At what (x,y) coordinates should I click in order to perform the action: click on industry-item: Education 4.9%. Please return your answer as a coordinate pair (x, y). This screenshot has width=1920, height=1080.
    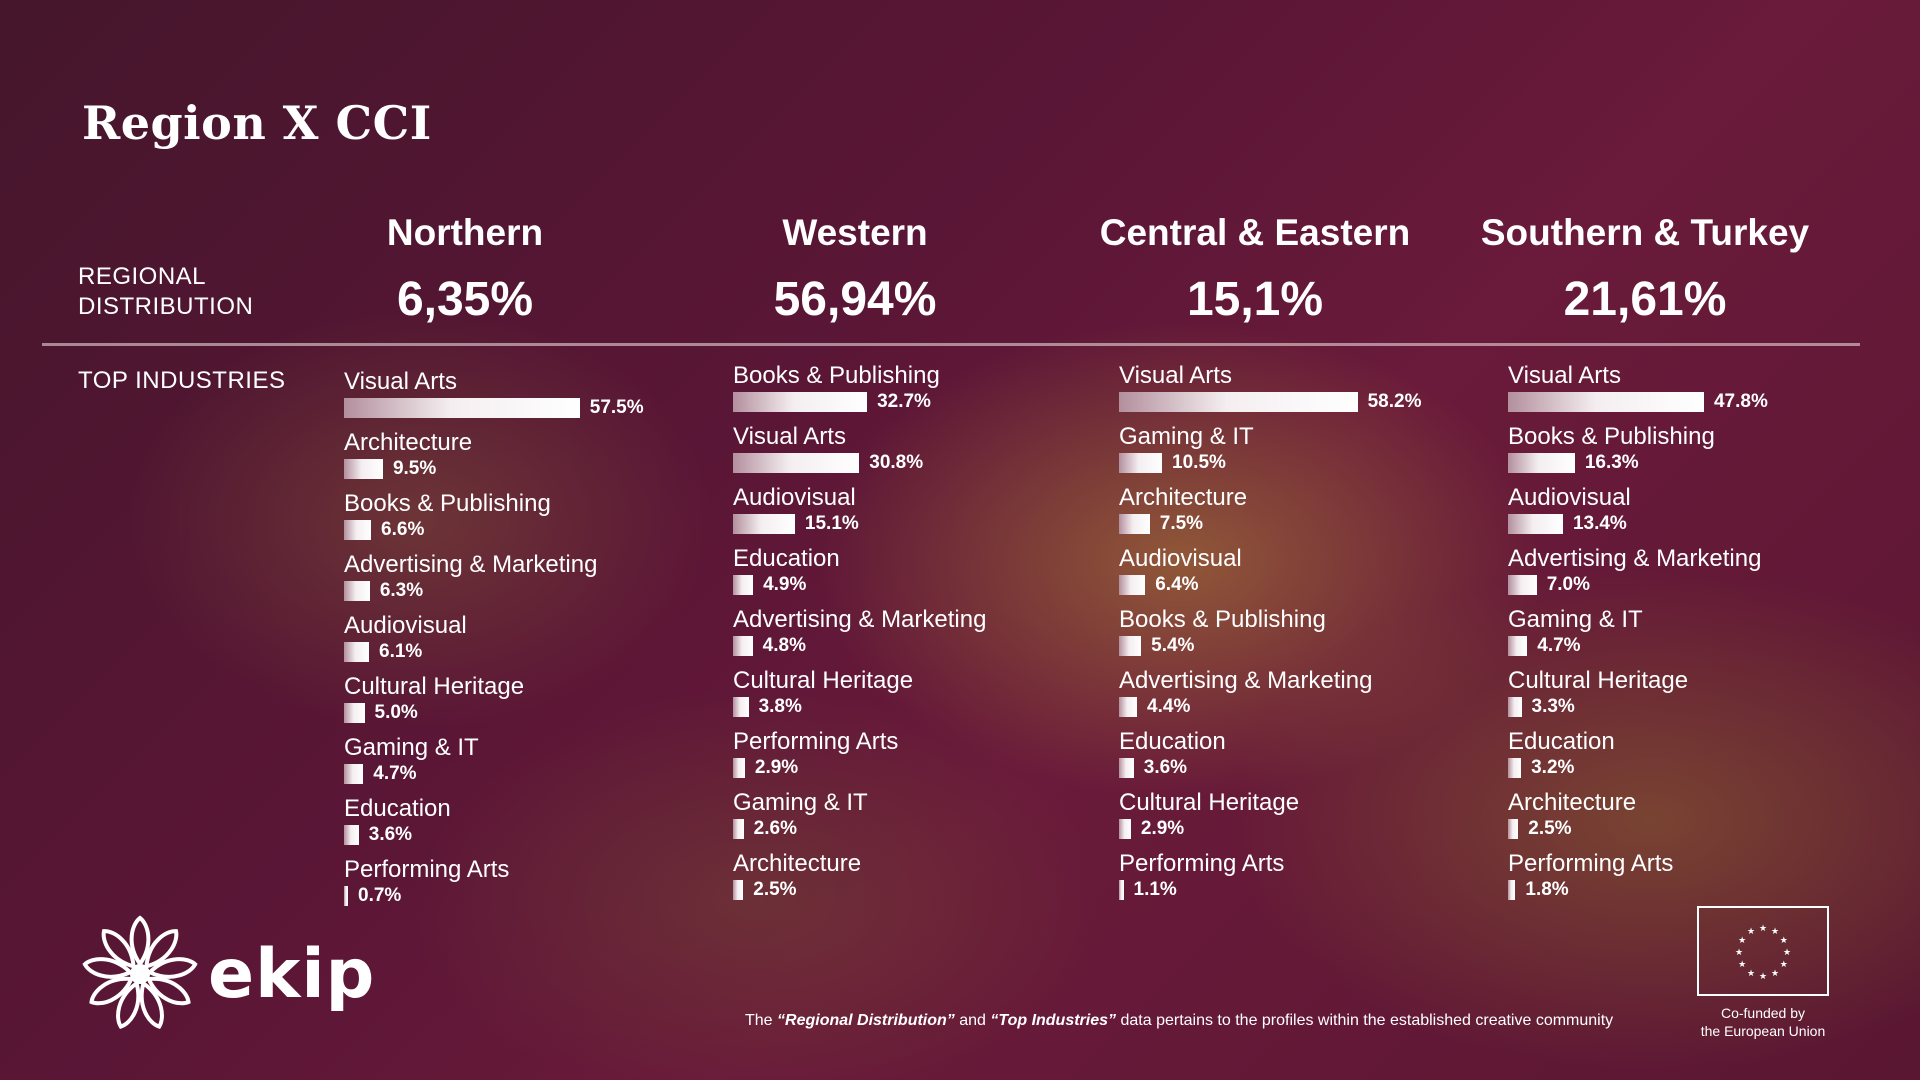
    Looking at the image, I should click on (923, 575).